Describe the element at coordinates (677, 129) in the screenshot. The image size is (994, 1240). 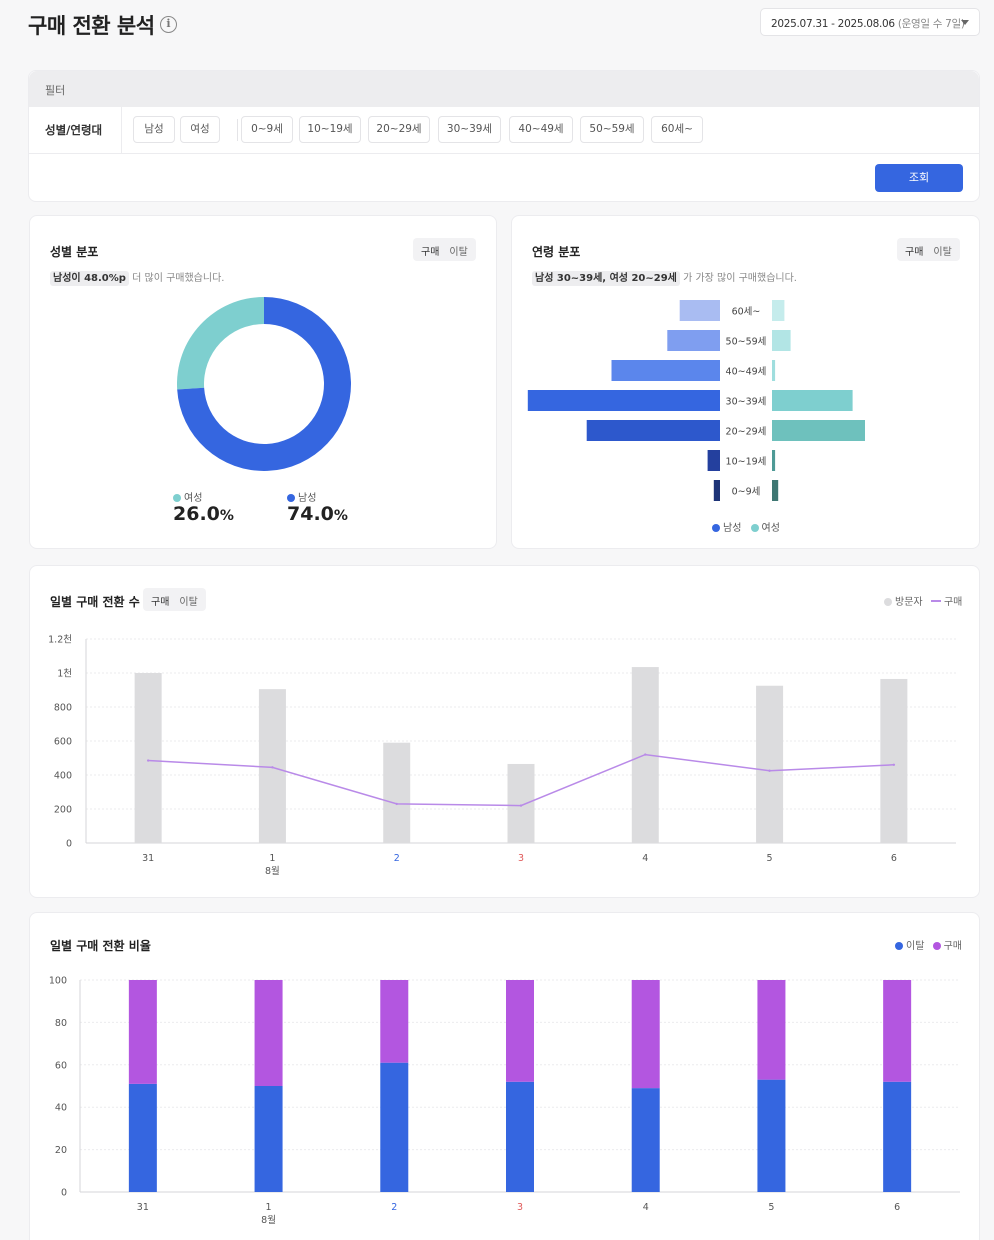
I see `chip-age-60-plus: 60세~` at that location.